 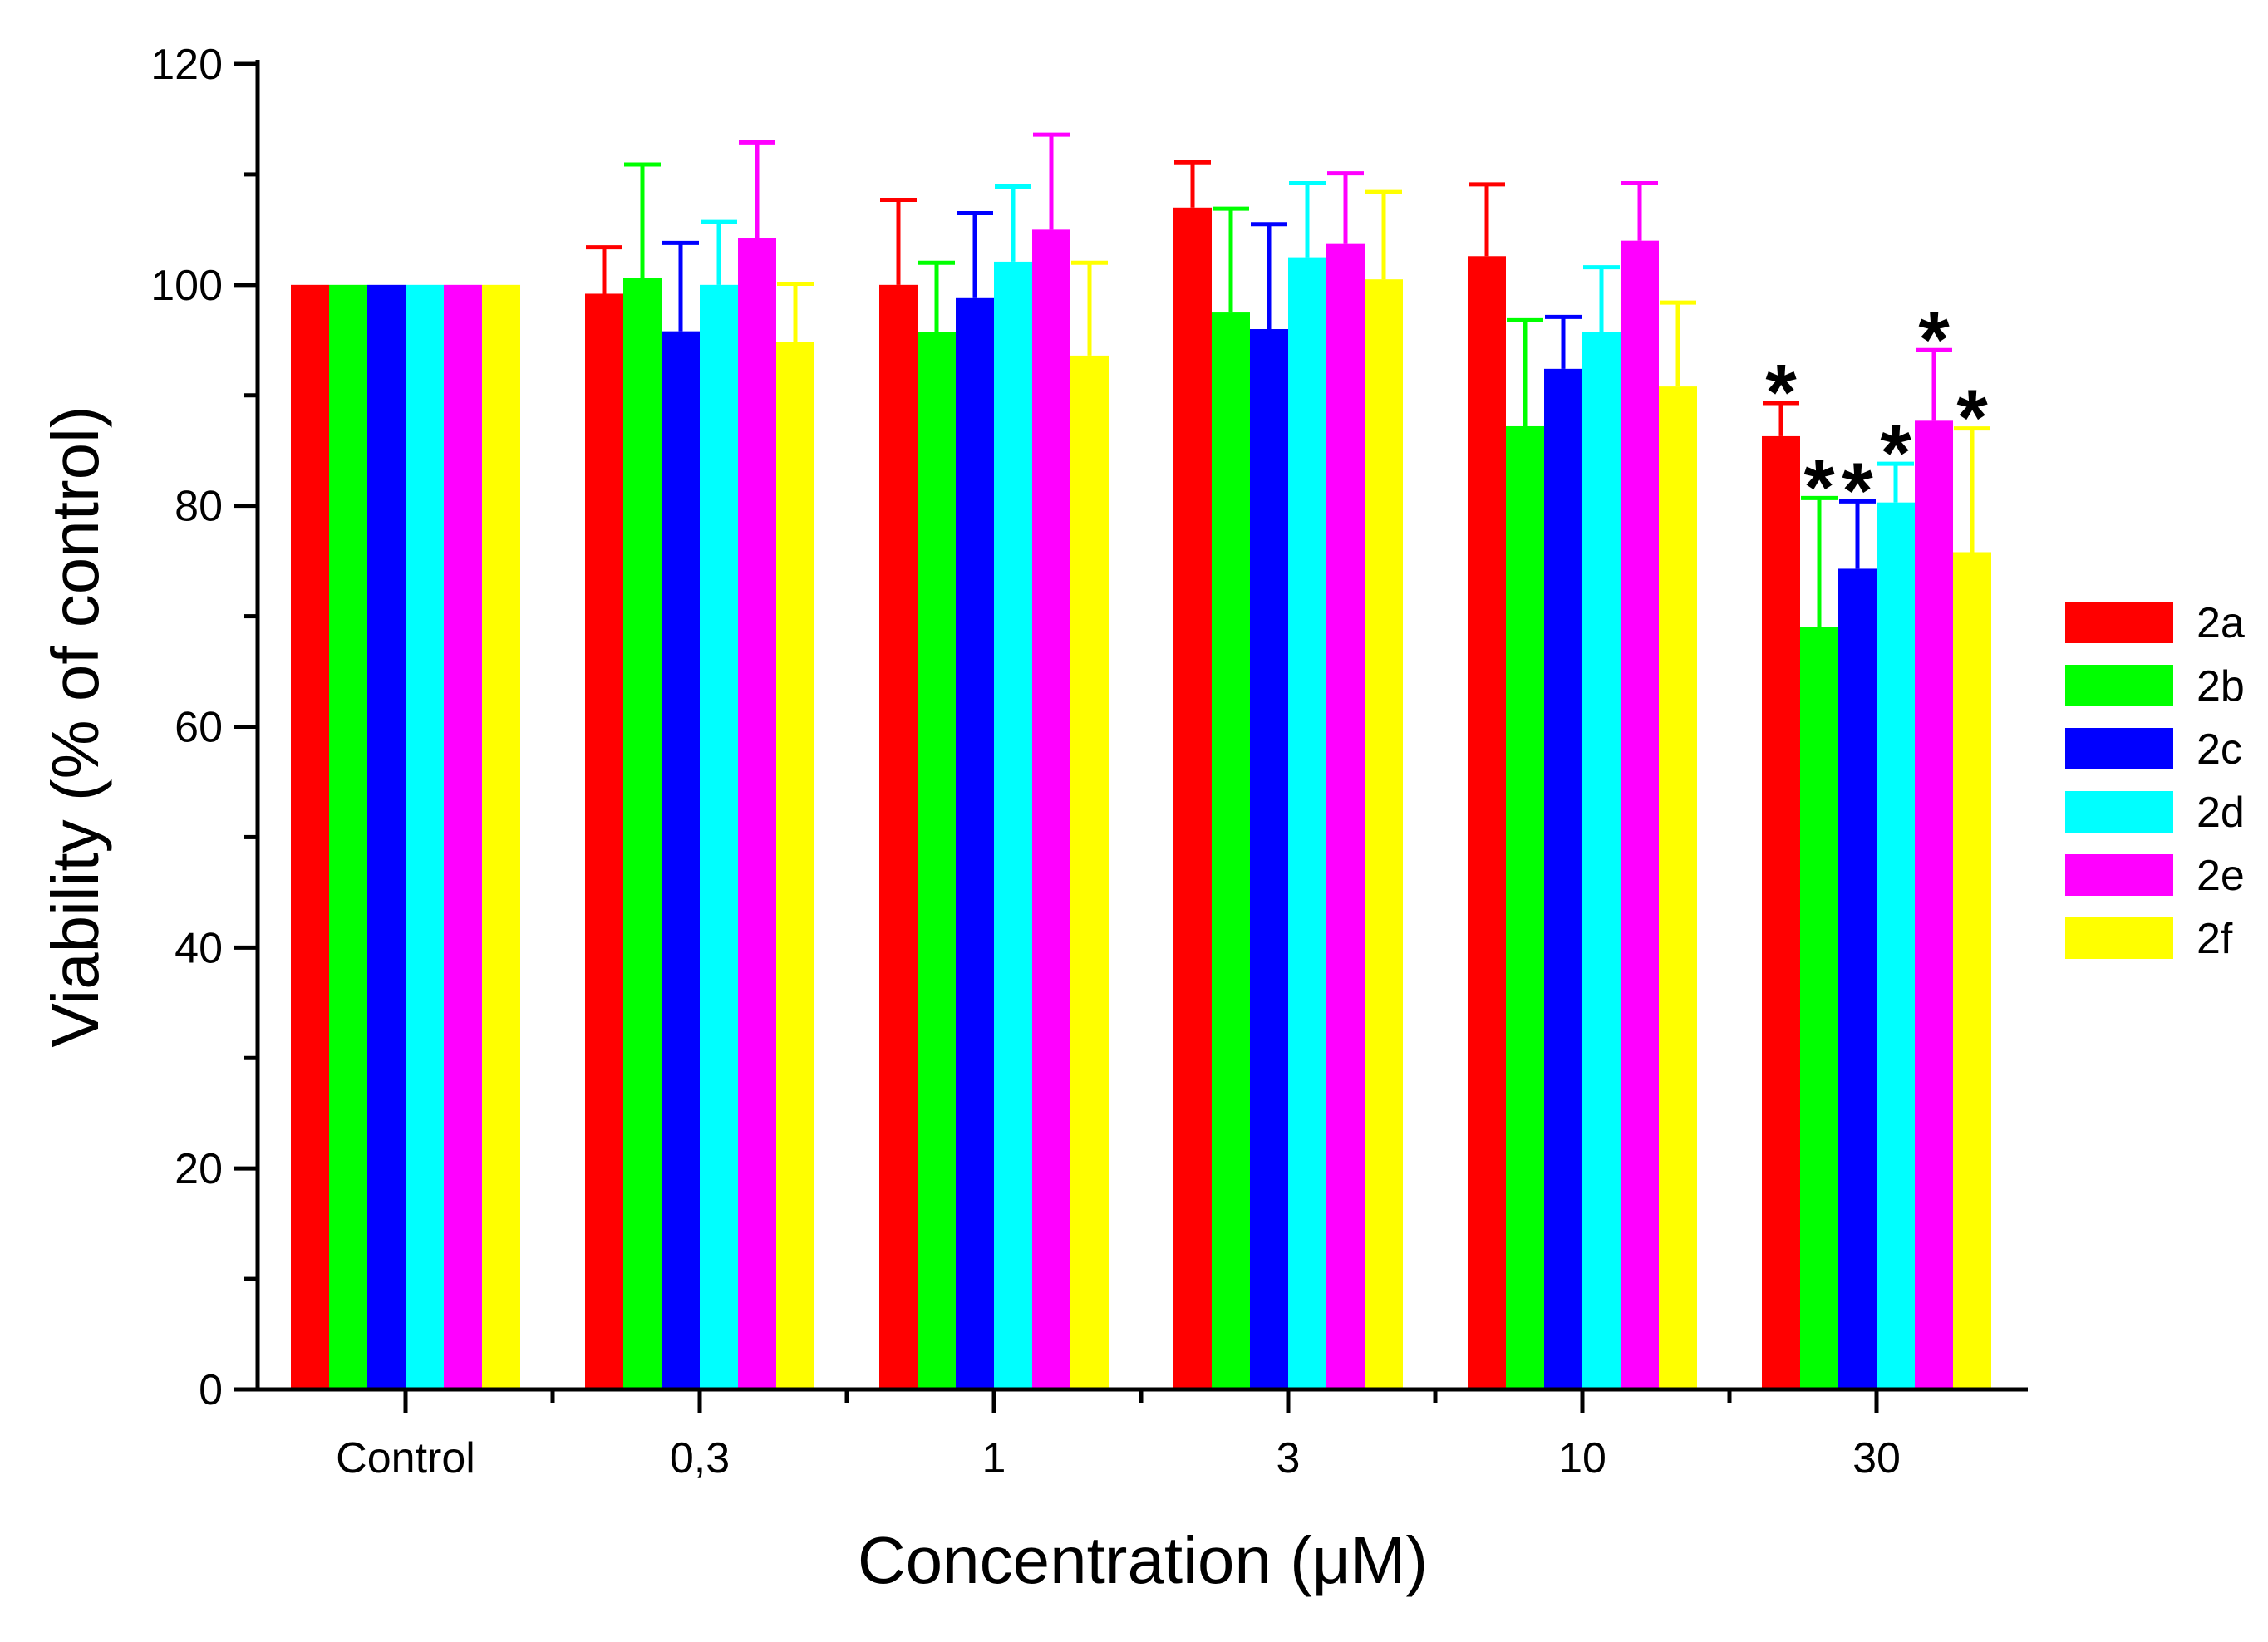 I want to click on y-axis-title: Viability (% of control), so click(x=75, y=726).